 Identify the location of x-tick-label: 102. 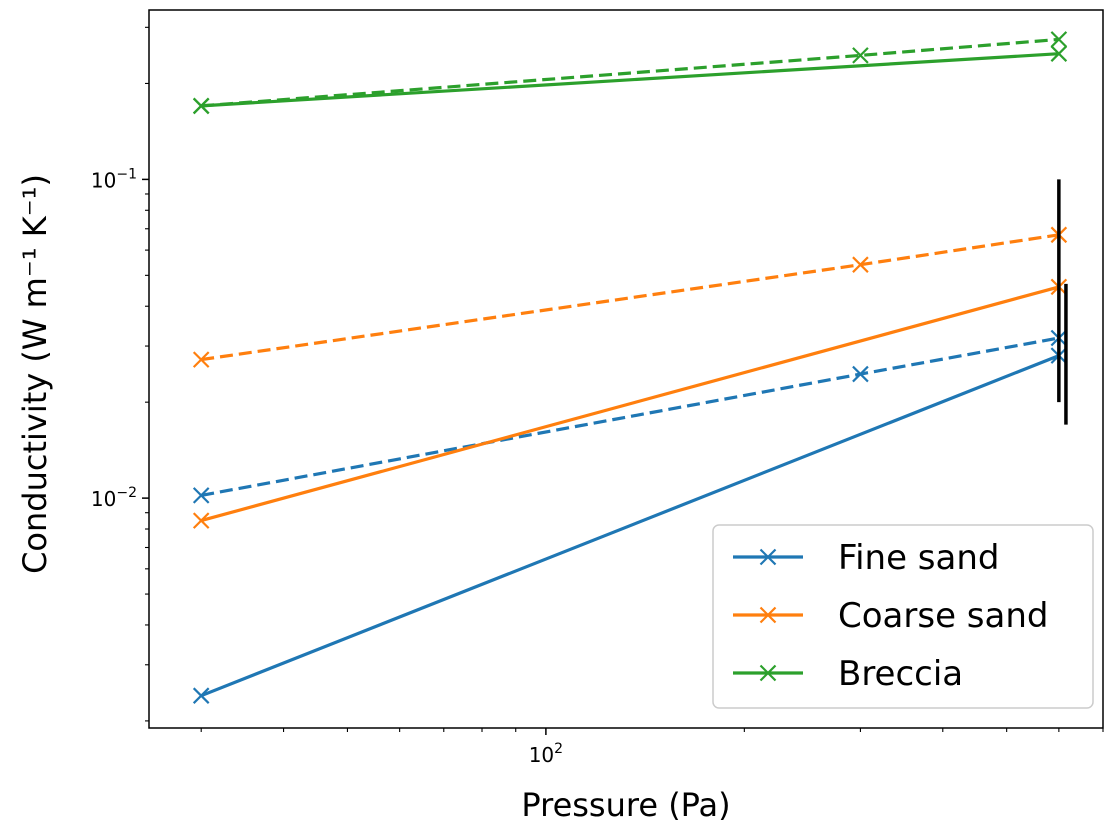
(546, 754).